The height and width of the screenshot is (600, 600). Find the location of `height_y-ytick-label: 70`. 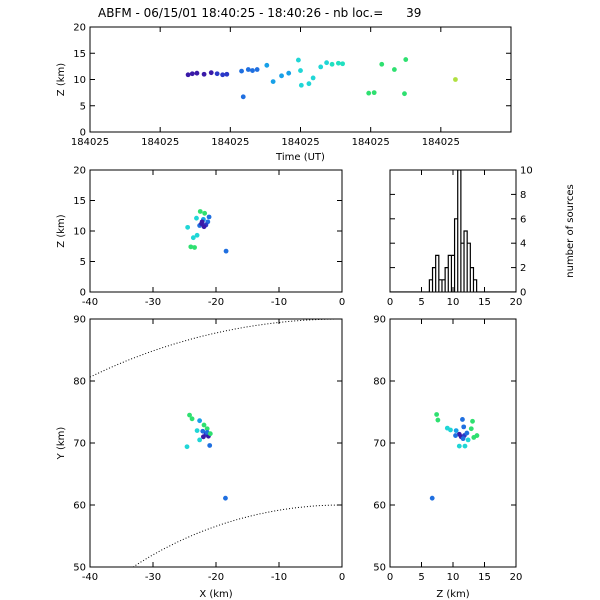

height_y-ytick-label: 70 is located at coordinates (379, 444).